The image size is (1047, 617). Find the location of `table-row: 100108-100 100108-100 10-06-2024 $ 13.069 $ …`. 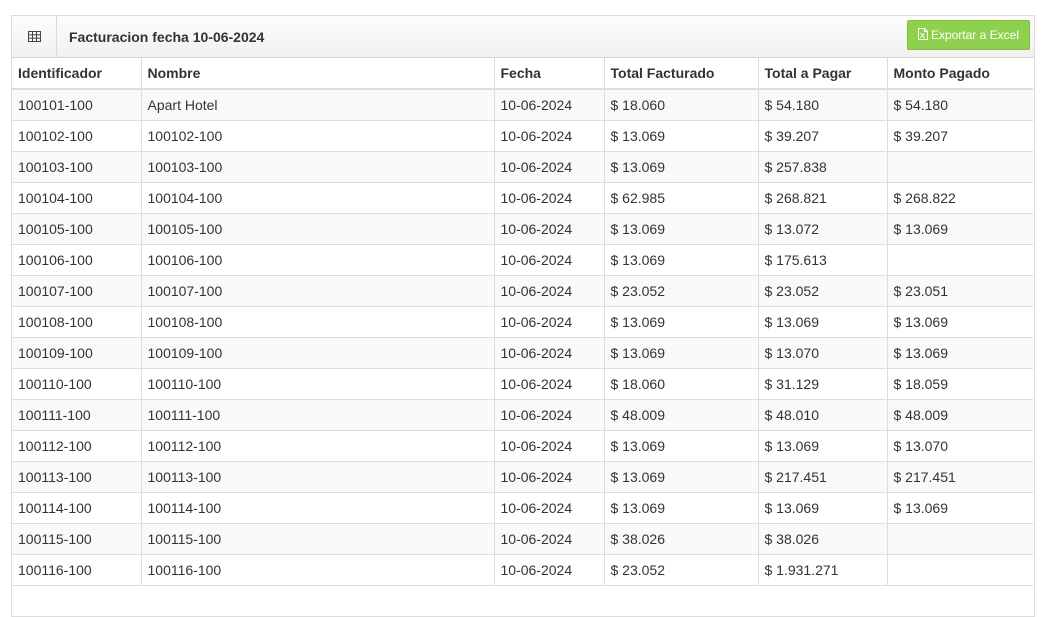

table-row: 100108-100 100108-100 10-06-2024 $ 13.069 $ … is located at coordinates (522, 322).